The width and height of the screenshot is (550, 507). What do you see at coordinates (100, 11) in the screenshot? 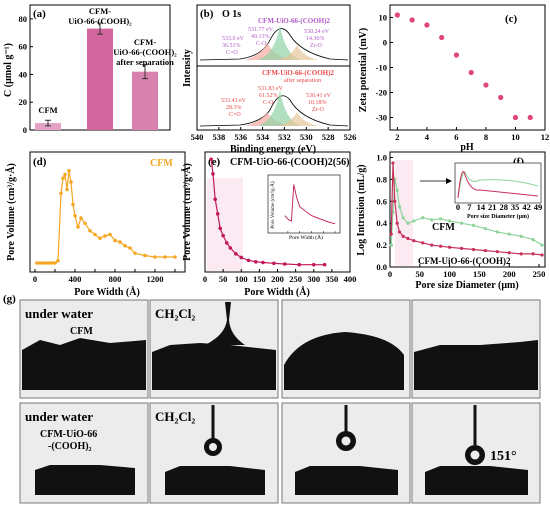
I see `panel-a-label-cfm-uio-1: CFM-` at bounding box center [100, 11].